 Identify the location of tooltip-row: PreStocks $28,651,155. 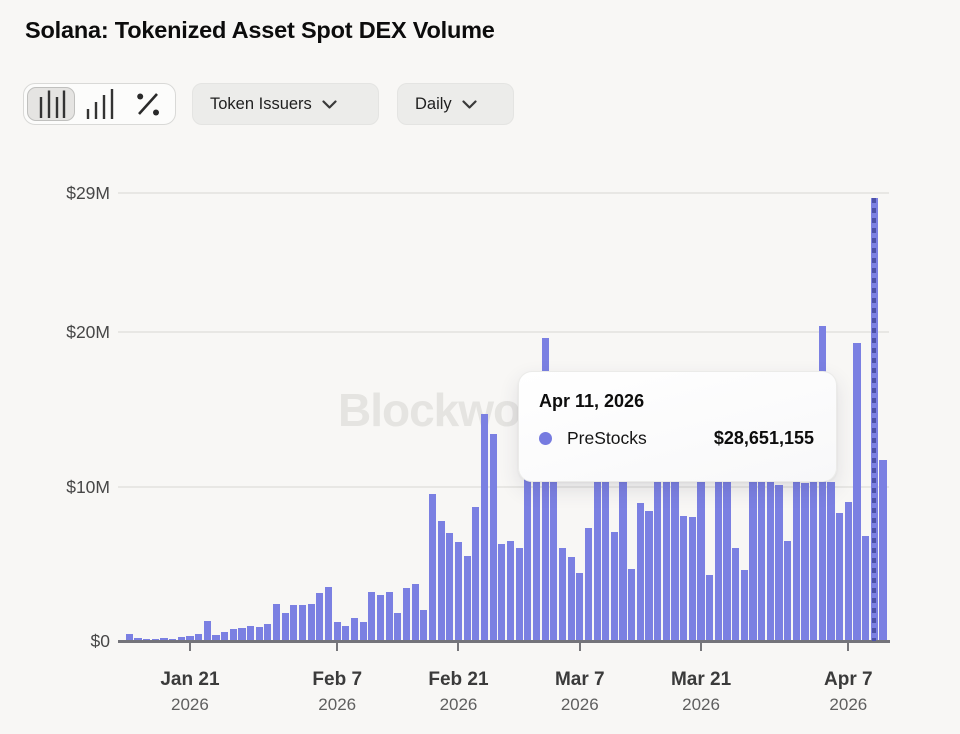
(677, 438).